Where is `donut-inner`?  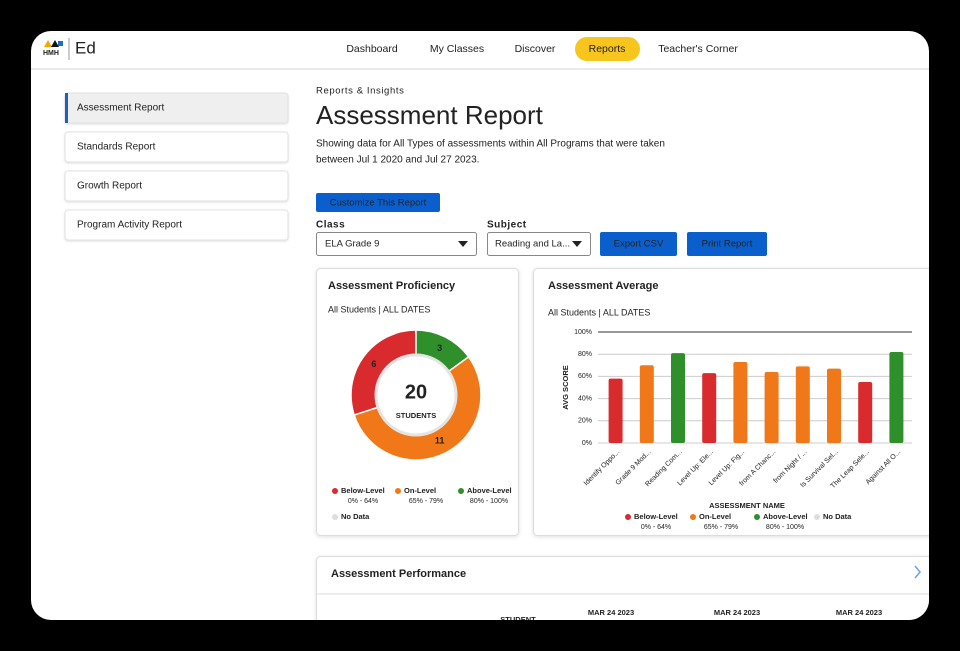 donut-inner is located at coordinates (416, 395).